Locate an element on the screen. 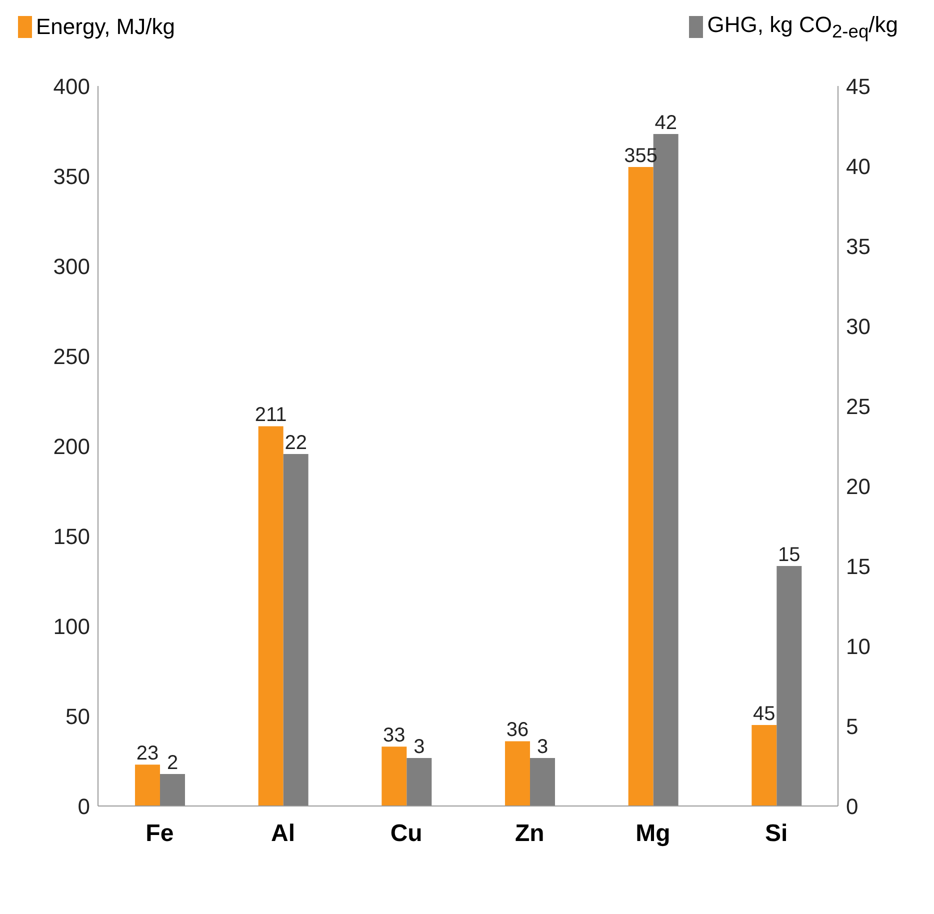  y2-tick-label: 40 is located at coordinates (858, 167).